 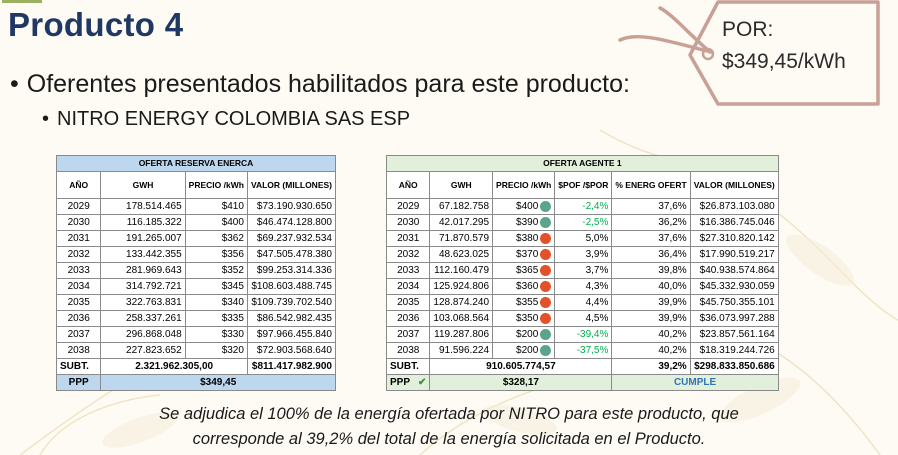 What do you see at coordinates (408, 302) in the screenshot?
I see `cell-year: 2035` at bounding box center [408, 302].